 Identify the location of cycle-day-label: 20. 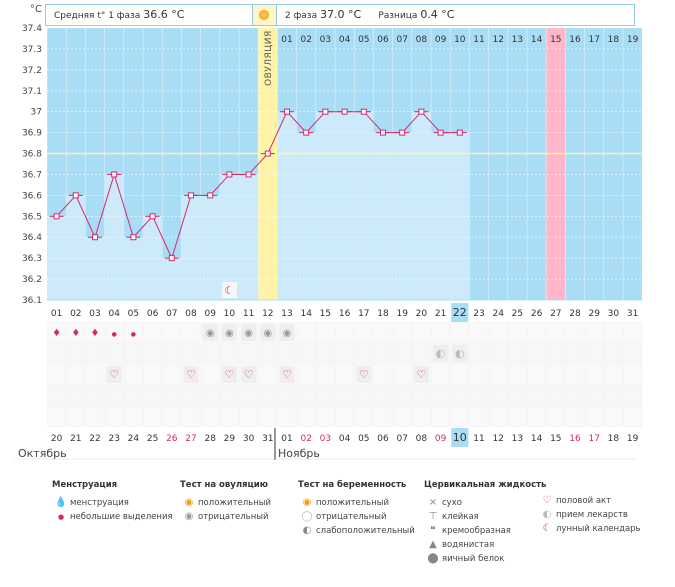
(422, 314).